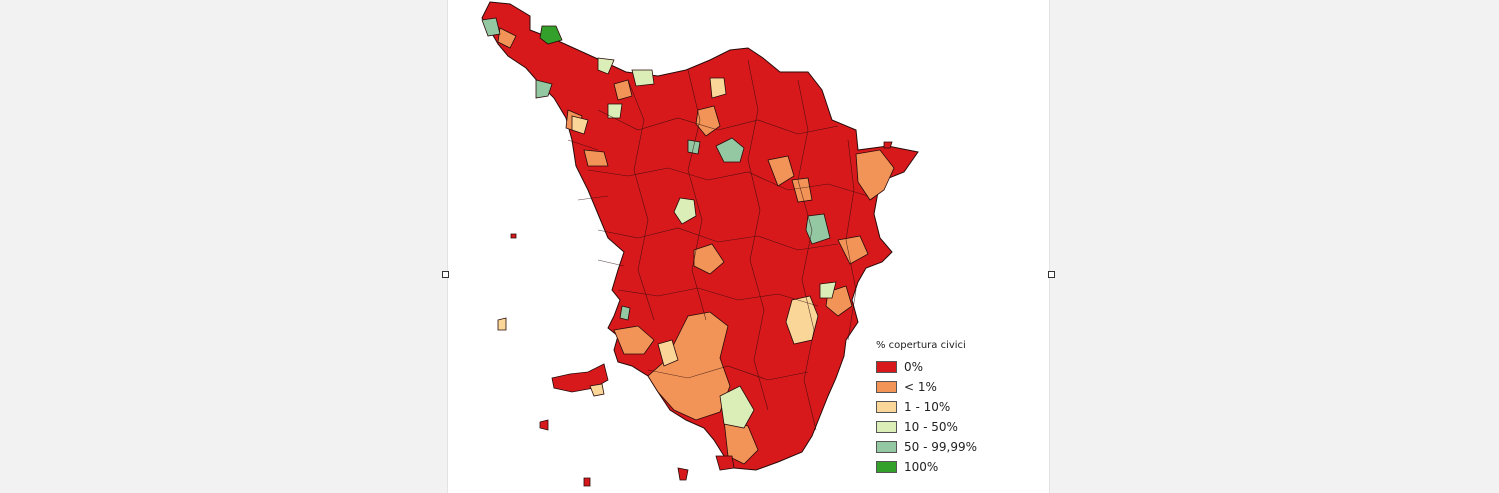 This screenshot has width=1499, height=493. I want to click on left-resize-handle, so click(445, 274).